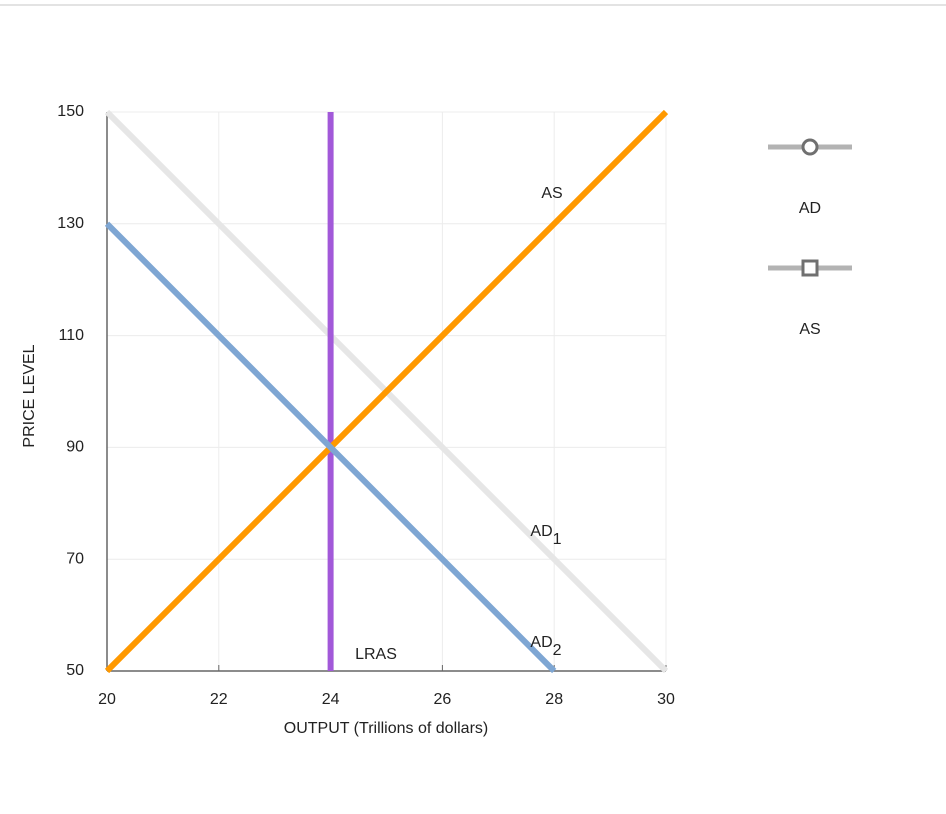  What do you see at coordinates (71, 335) in the screenshot?
I see `y-tick-label: 110` at bounding box center [71, 335].